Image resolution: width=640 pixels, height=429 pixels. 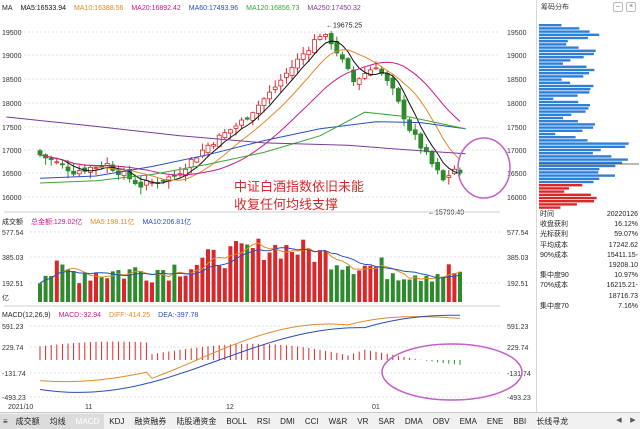 I want to click on tab-16: ENE, so click(x=495, y=421).